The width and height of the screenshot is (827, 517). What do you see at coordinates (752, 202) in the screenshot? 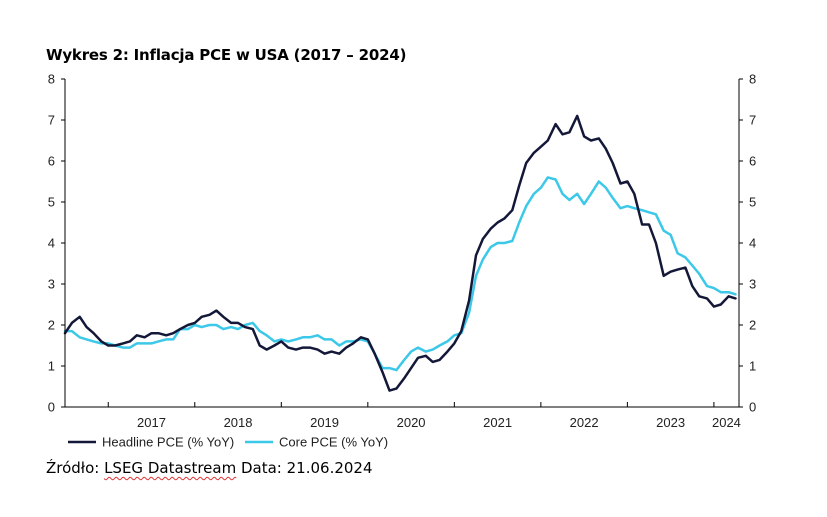
I see `y-tick-label-right: 5` at bounding box center [752, 202].